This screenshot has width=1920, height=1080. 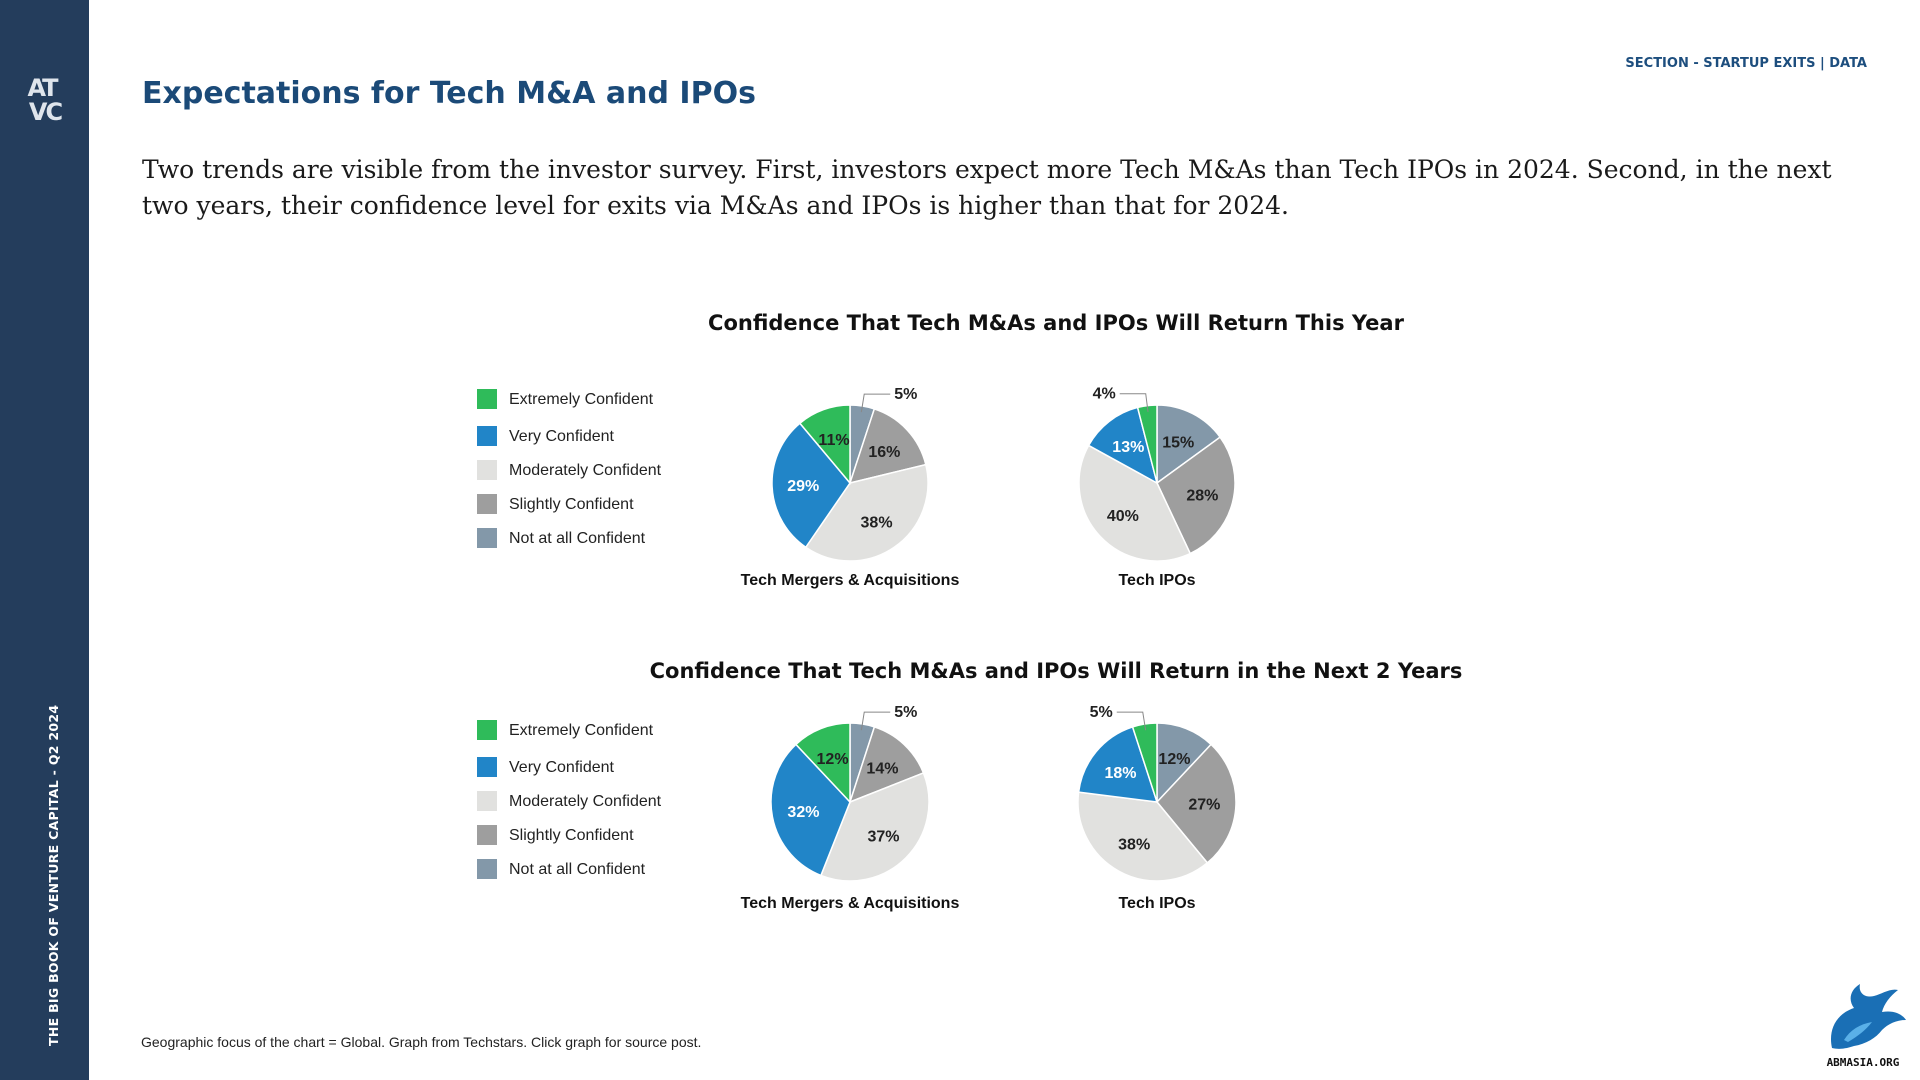 I want to click on page-title: Expectations for Tech M&A and IPOs, so click(x=449, y=93).